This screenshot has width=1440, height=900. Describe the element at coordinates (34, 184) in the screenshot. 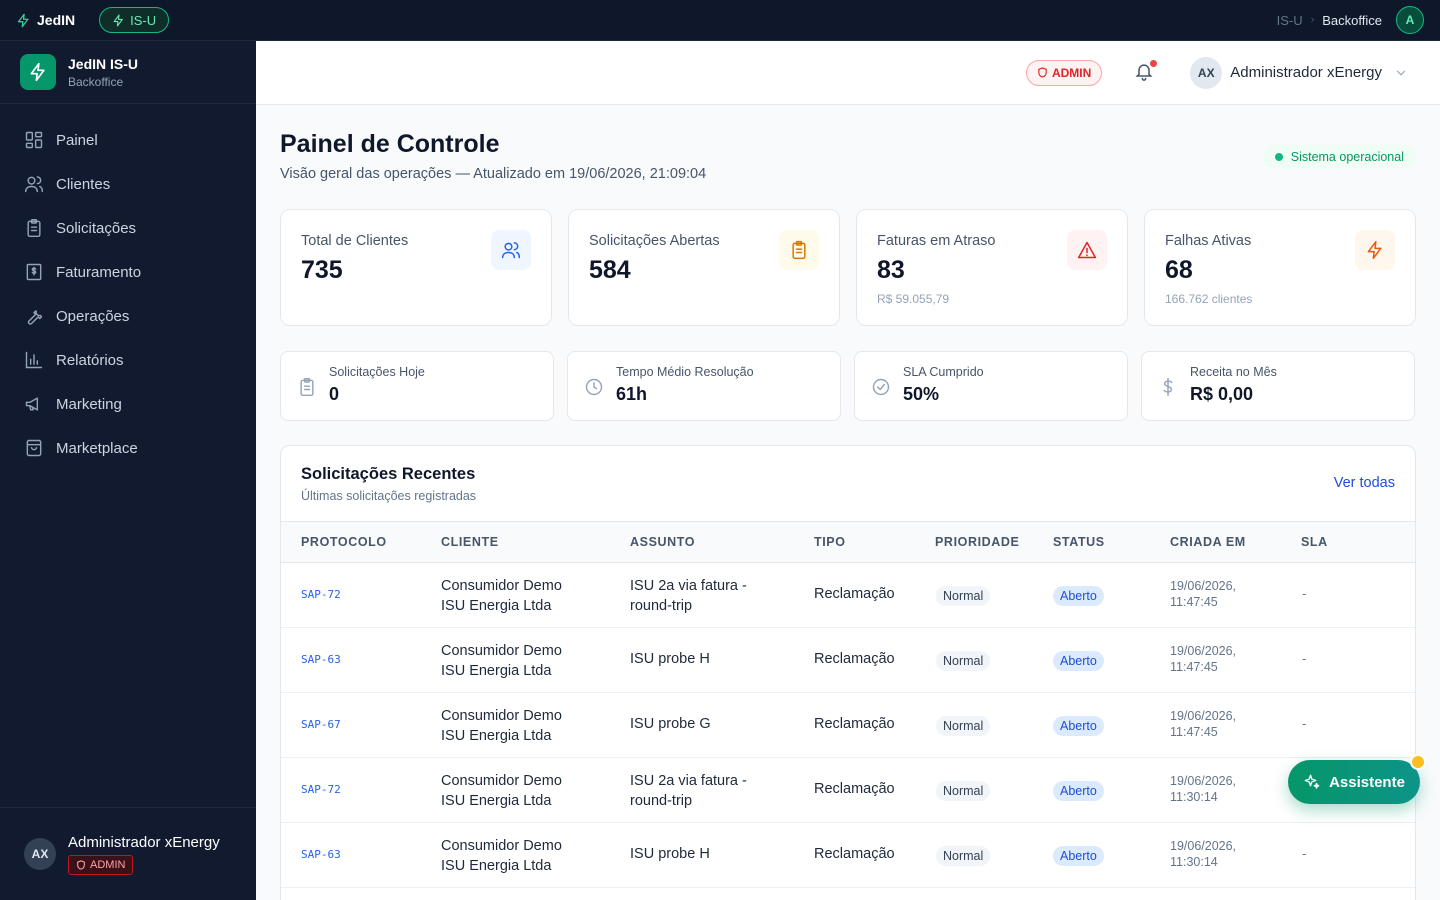

I see `users-icon` at that location.